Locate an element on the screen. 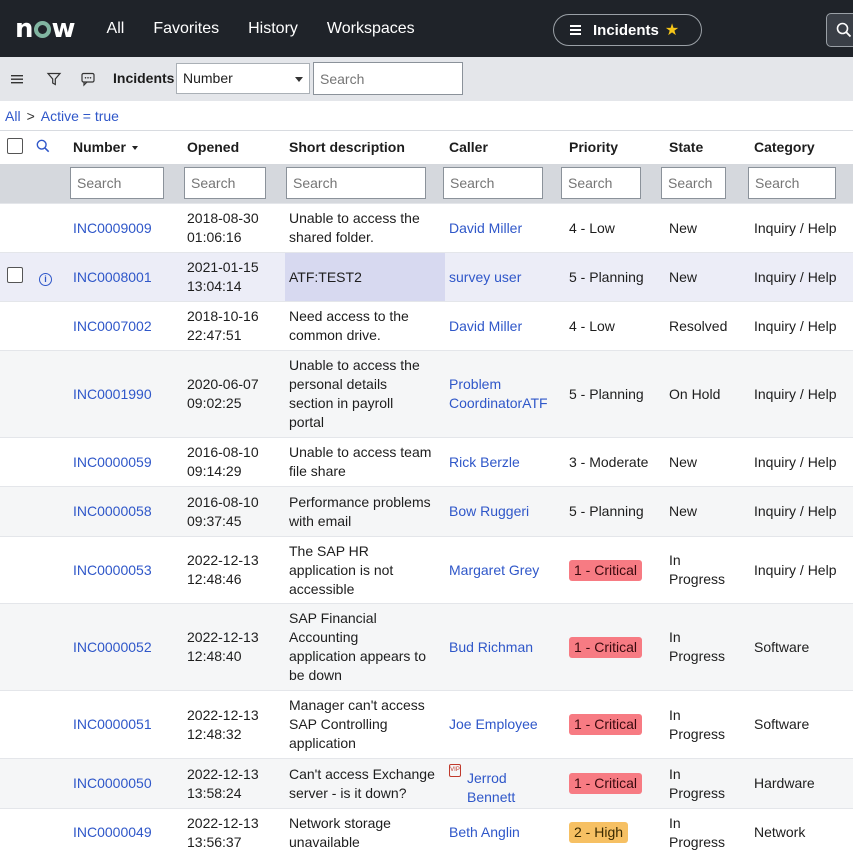 This screenshot has height=856, width=853. col-header-number: Number is located at coordinates (126, 147).